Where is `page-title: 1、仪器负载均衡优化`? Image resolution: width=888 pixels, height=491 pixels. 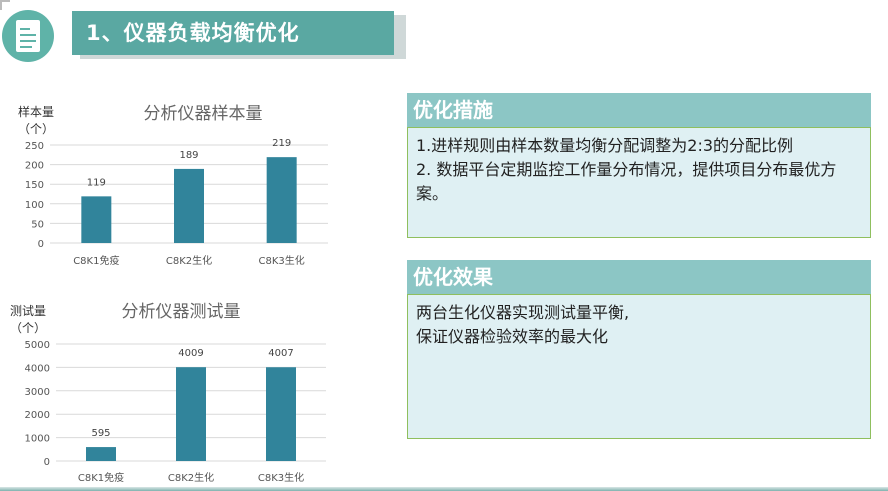 page-title: 1、仪器负载均衡优化 is located at coordinates (233, 33).